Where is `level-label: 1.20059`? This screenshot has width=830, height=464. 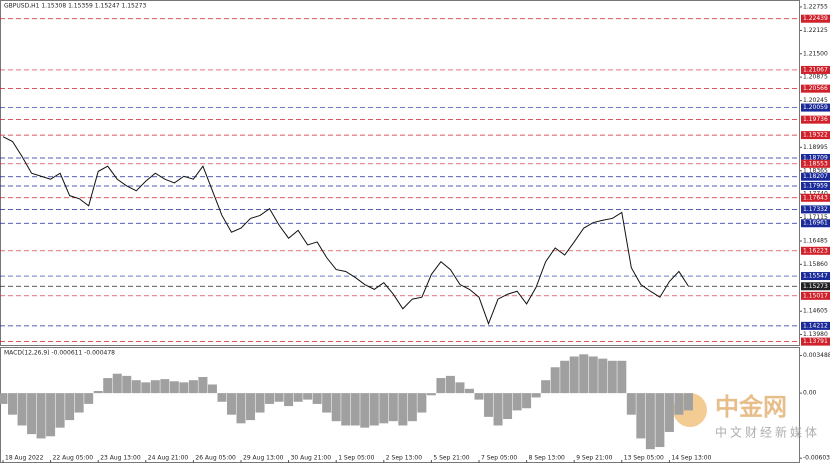
level-label: 1.20059 is located at coordinates (815, 107).